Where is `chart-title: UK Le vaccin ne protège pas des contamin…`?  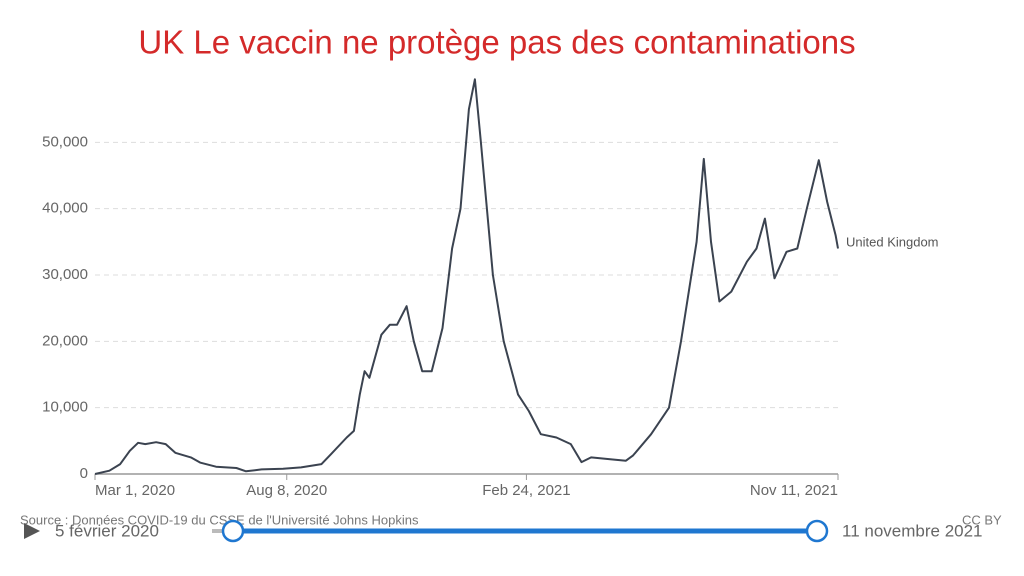
chart-title: UK Le vaccin ne protège pas des contamin… is located at coordinates (496, 42).